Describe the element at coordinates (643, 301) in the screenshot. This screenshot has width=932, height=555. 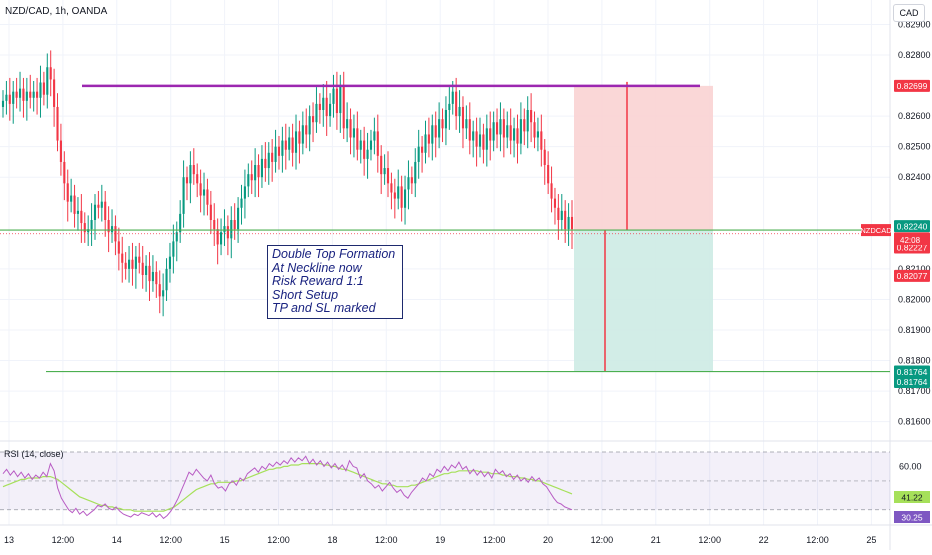
I see `take-profit-zone` at that location.